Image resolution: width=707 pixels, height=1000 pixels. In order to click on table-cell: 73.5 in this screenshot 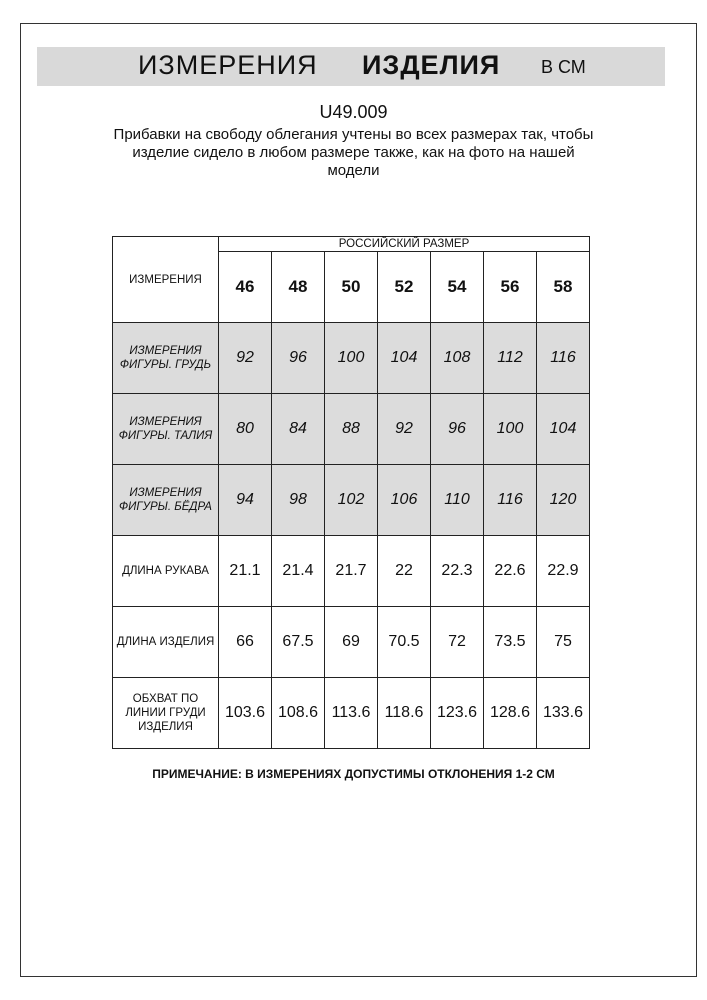, I will do `click(510, 642)`.